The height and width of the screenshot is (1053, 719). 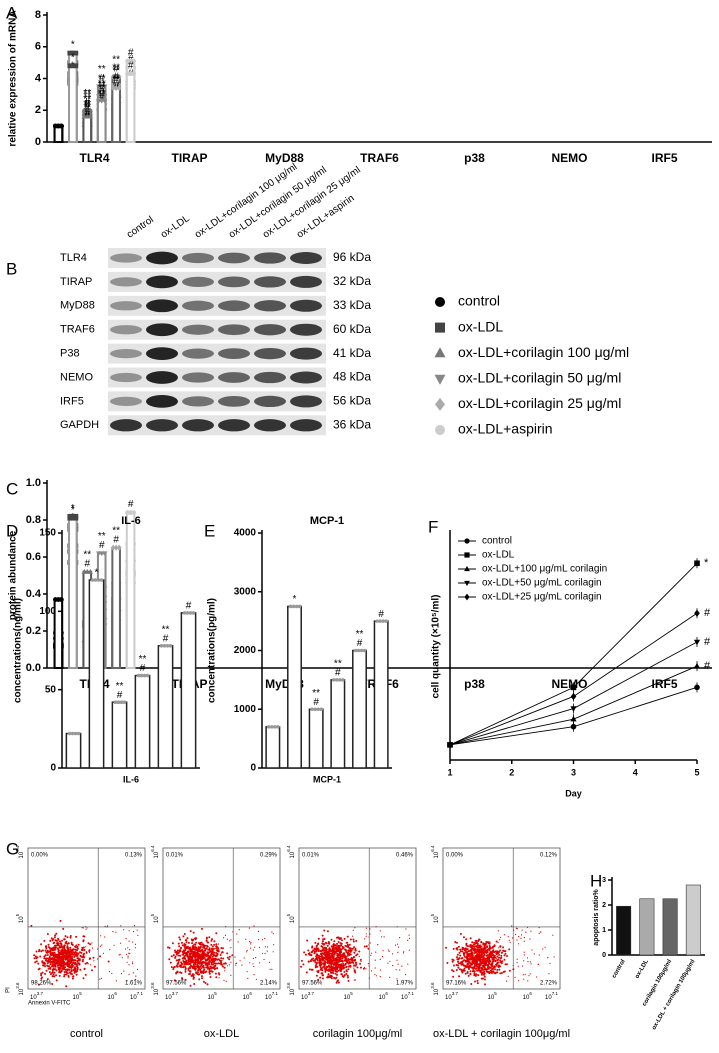 What do you see at coordinates (87, 102) in the screenshot?
I see `significance-mark: #` at bounding box center [87, 102].